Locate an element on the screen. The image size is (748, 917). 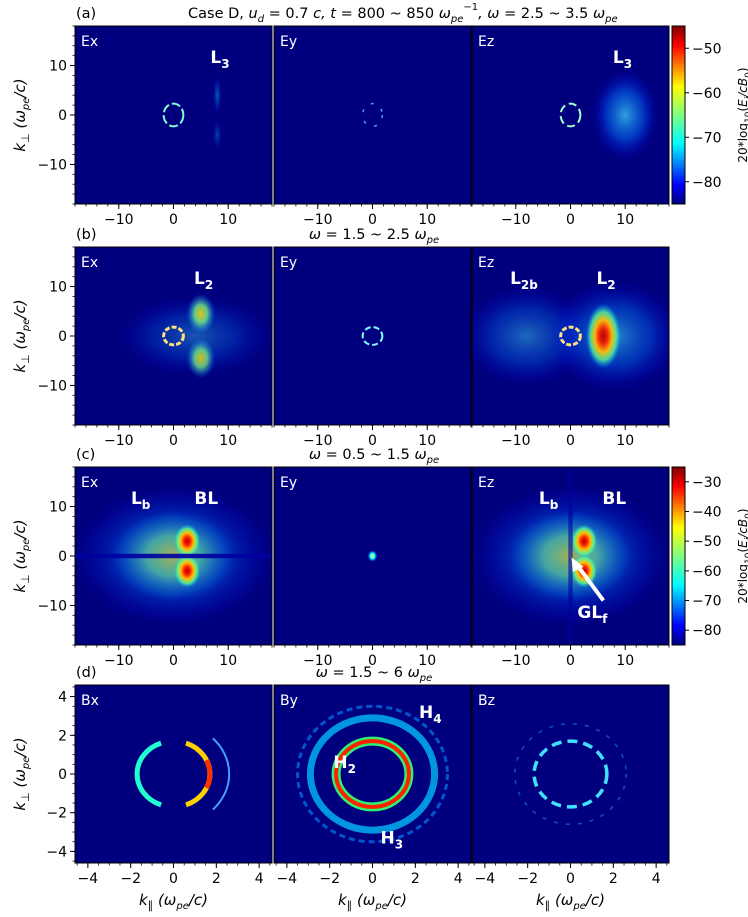
h2-ring is located at coordinates (372, 774).